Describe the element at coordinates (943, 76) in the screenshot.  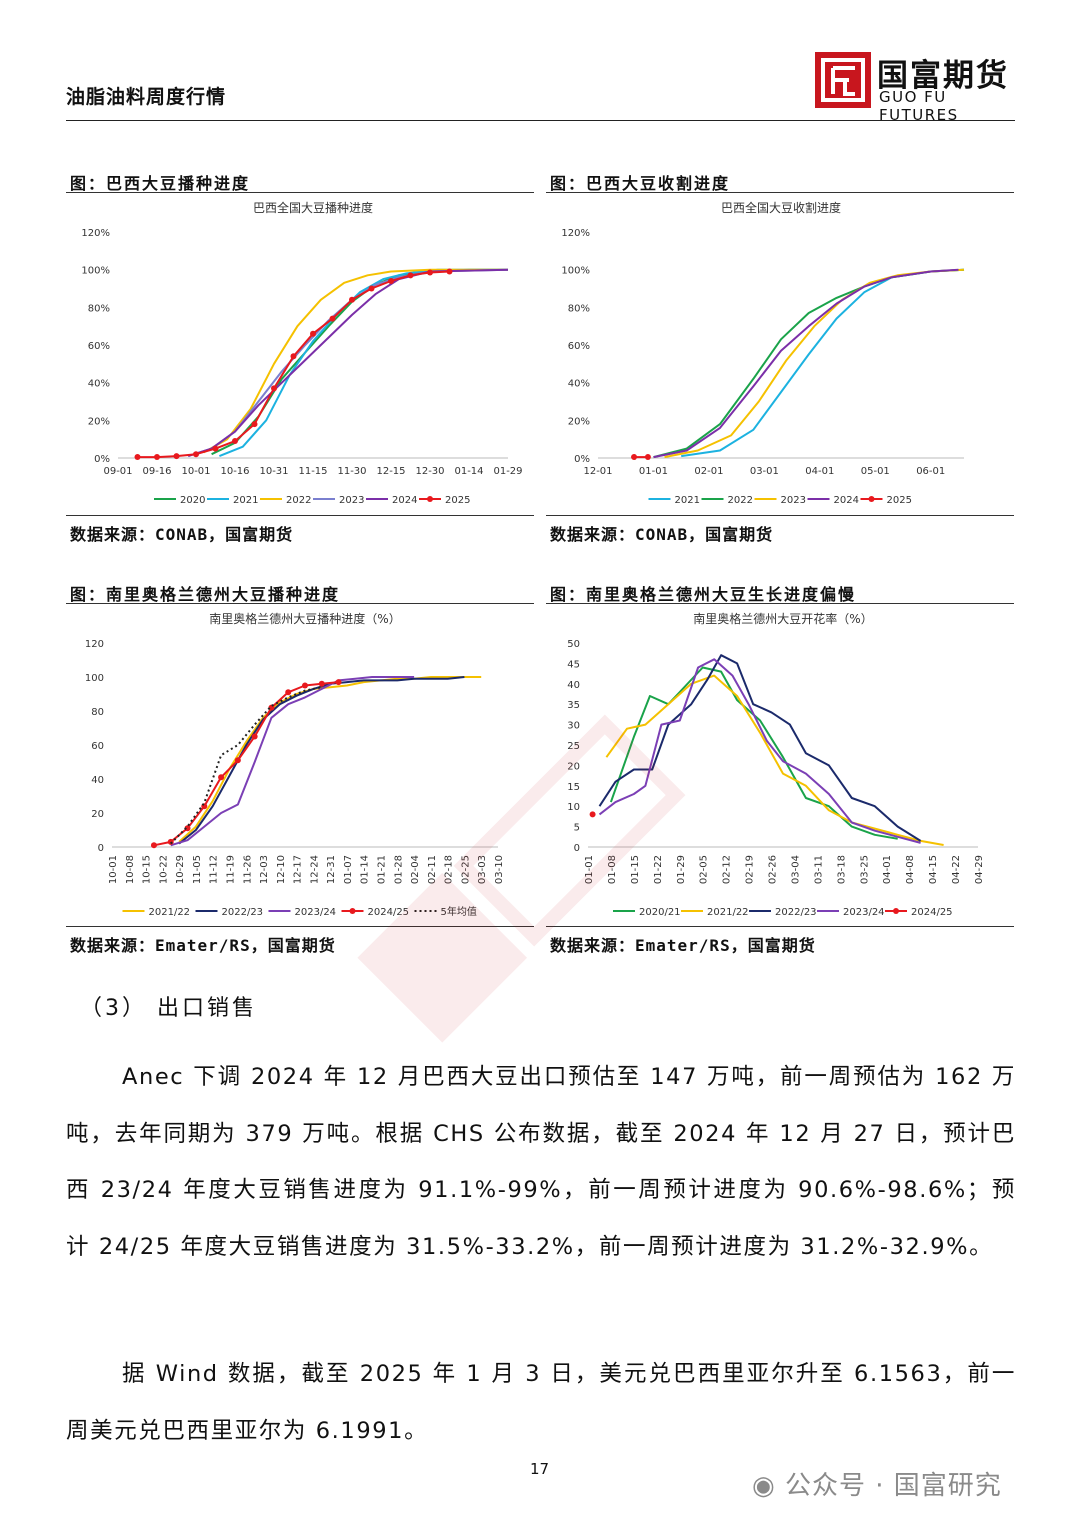
I see `logo-chinese-name: 国富期货` at that location.